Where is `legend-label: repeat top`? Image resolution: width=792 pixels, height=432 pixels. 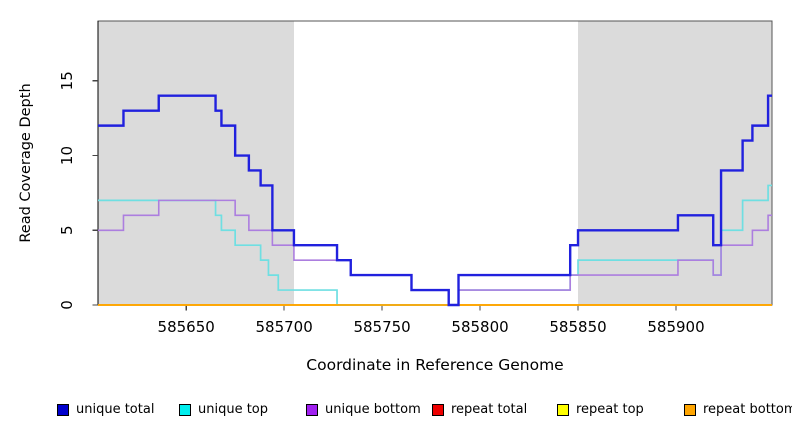
legend-label: repeat top is located at coordinates (610, 409).